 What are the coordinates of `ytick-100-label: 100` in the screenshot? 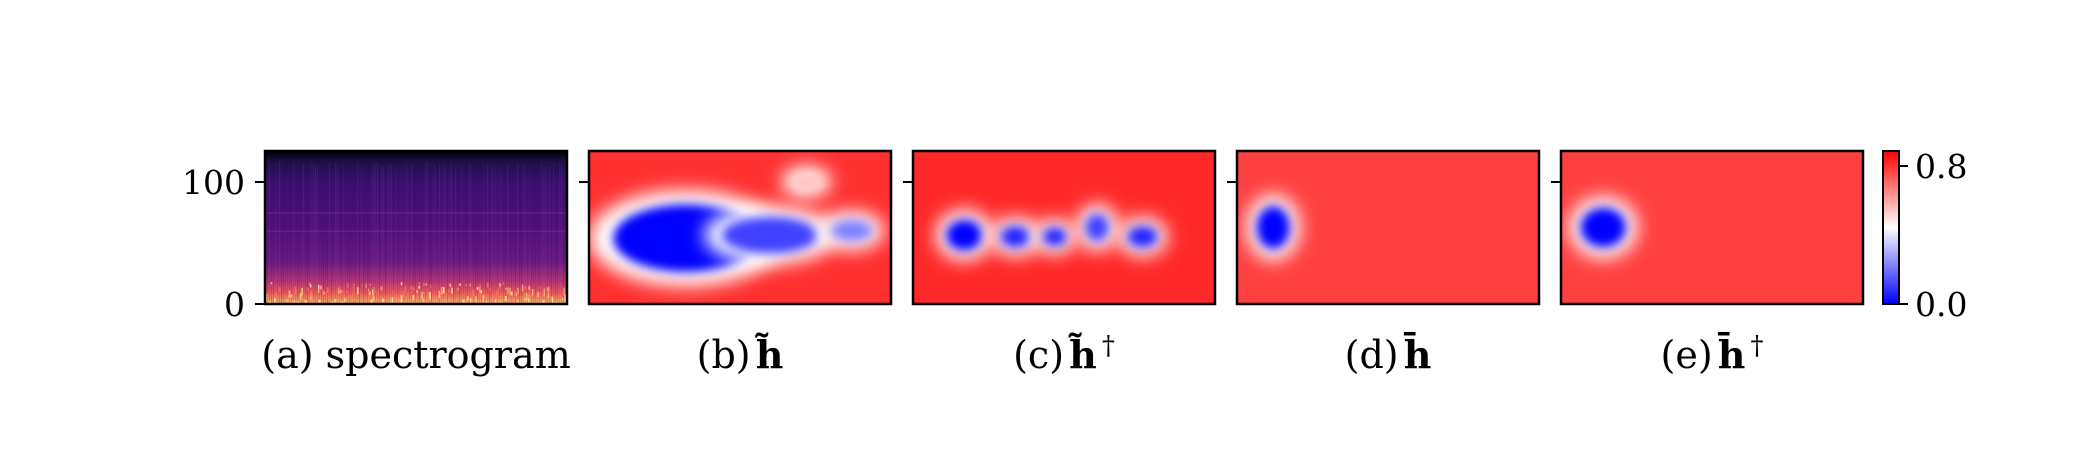 It's located at (213, 182).